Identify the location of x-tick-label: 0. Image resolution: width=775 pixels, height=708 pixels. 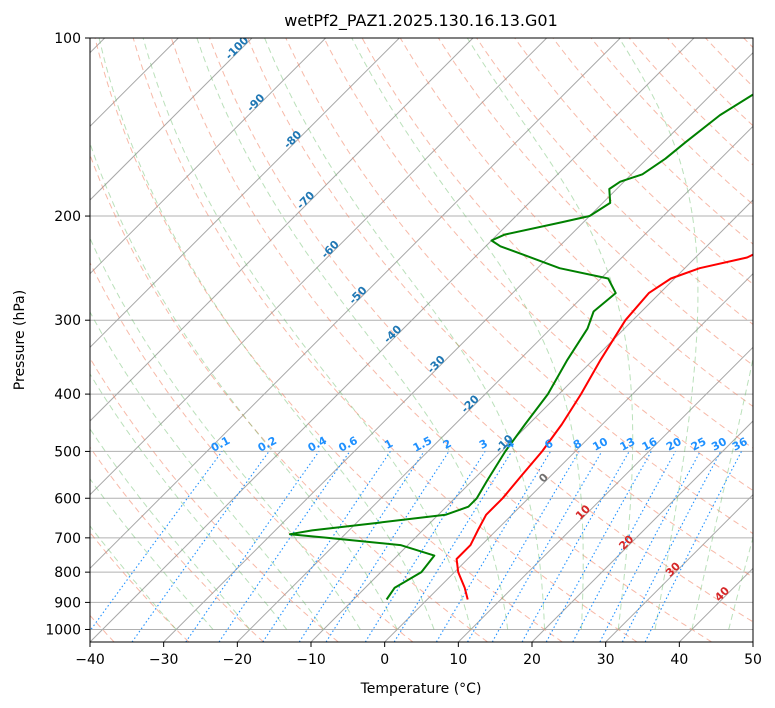
(384, 660).